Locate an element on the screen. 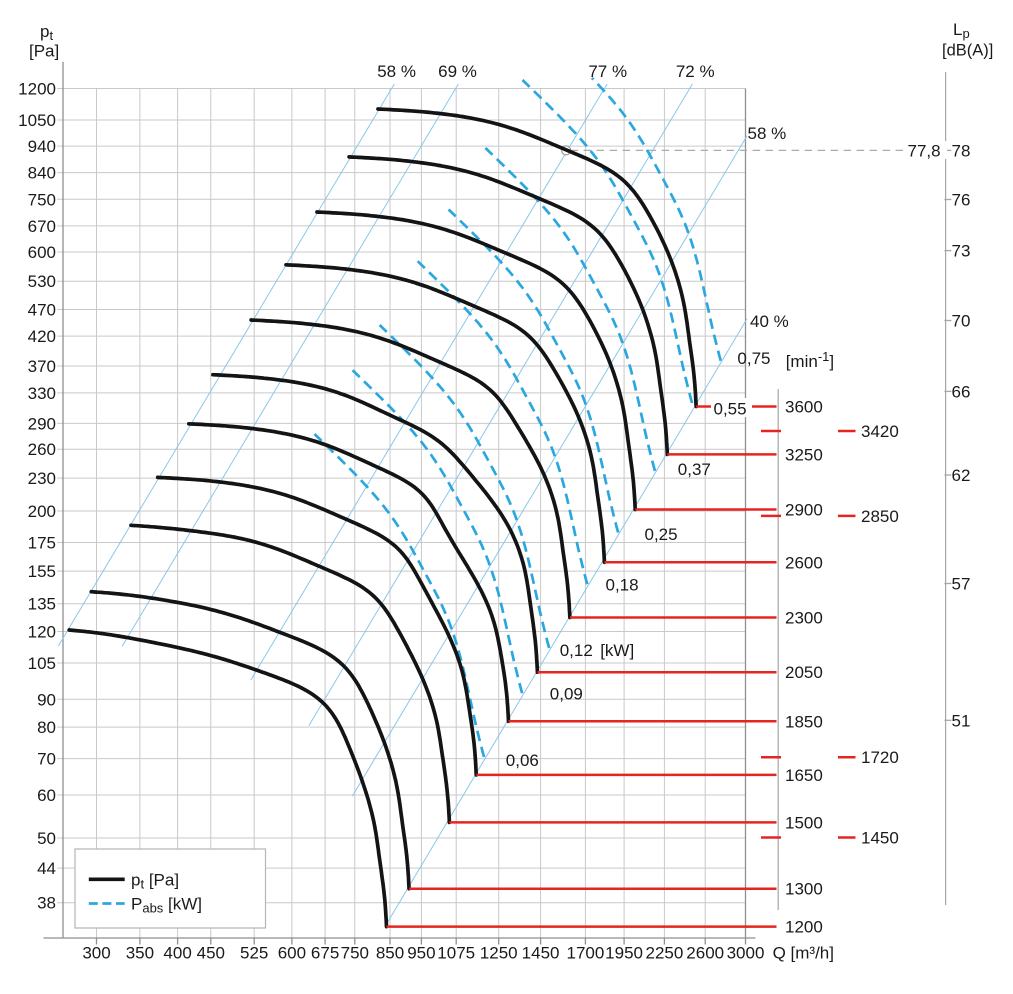 The height and width of the screenshot is (994, 1013). svg-text: pt [Pa] is located at coordinates (155, 880).